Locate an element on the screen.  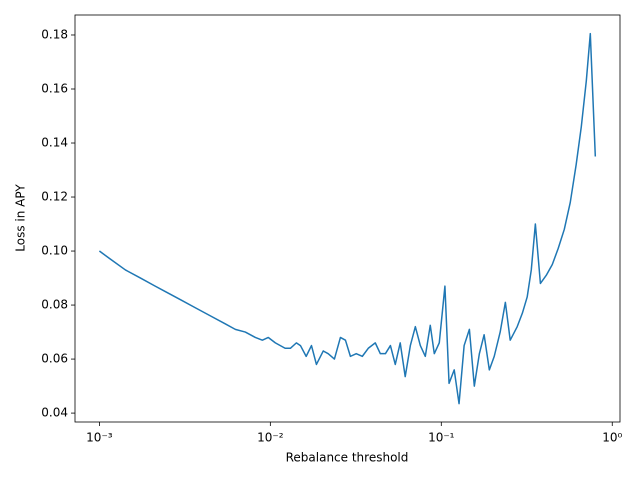
y-tick-label: 0.10 is located at coordinates (54, 251).